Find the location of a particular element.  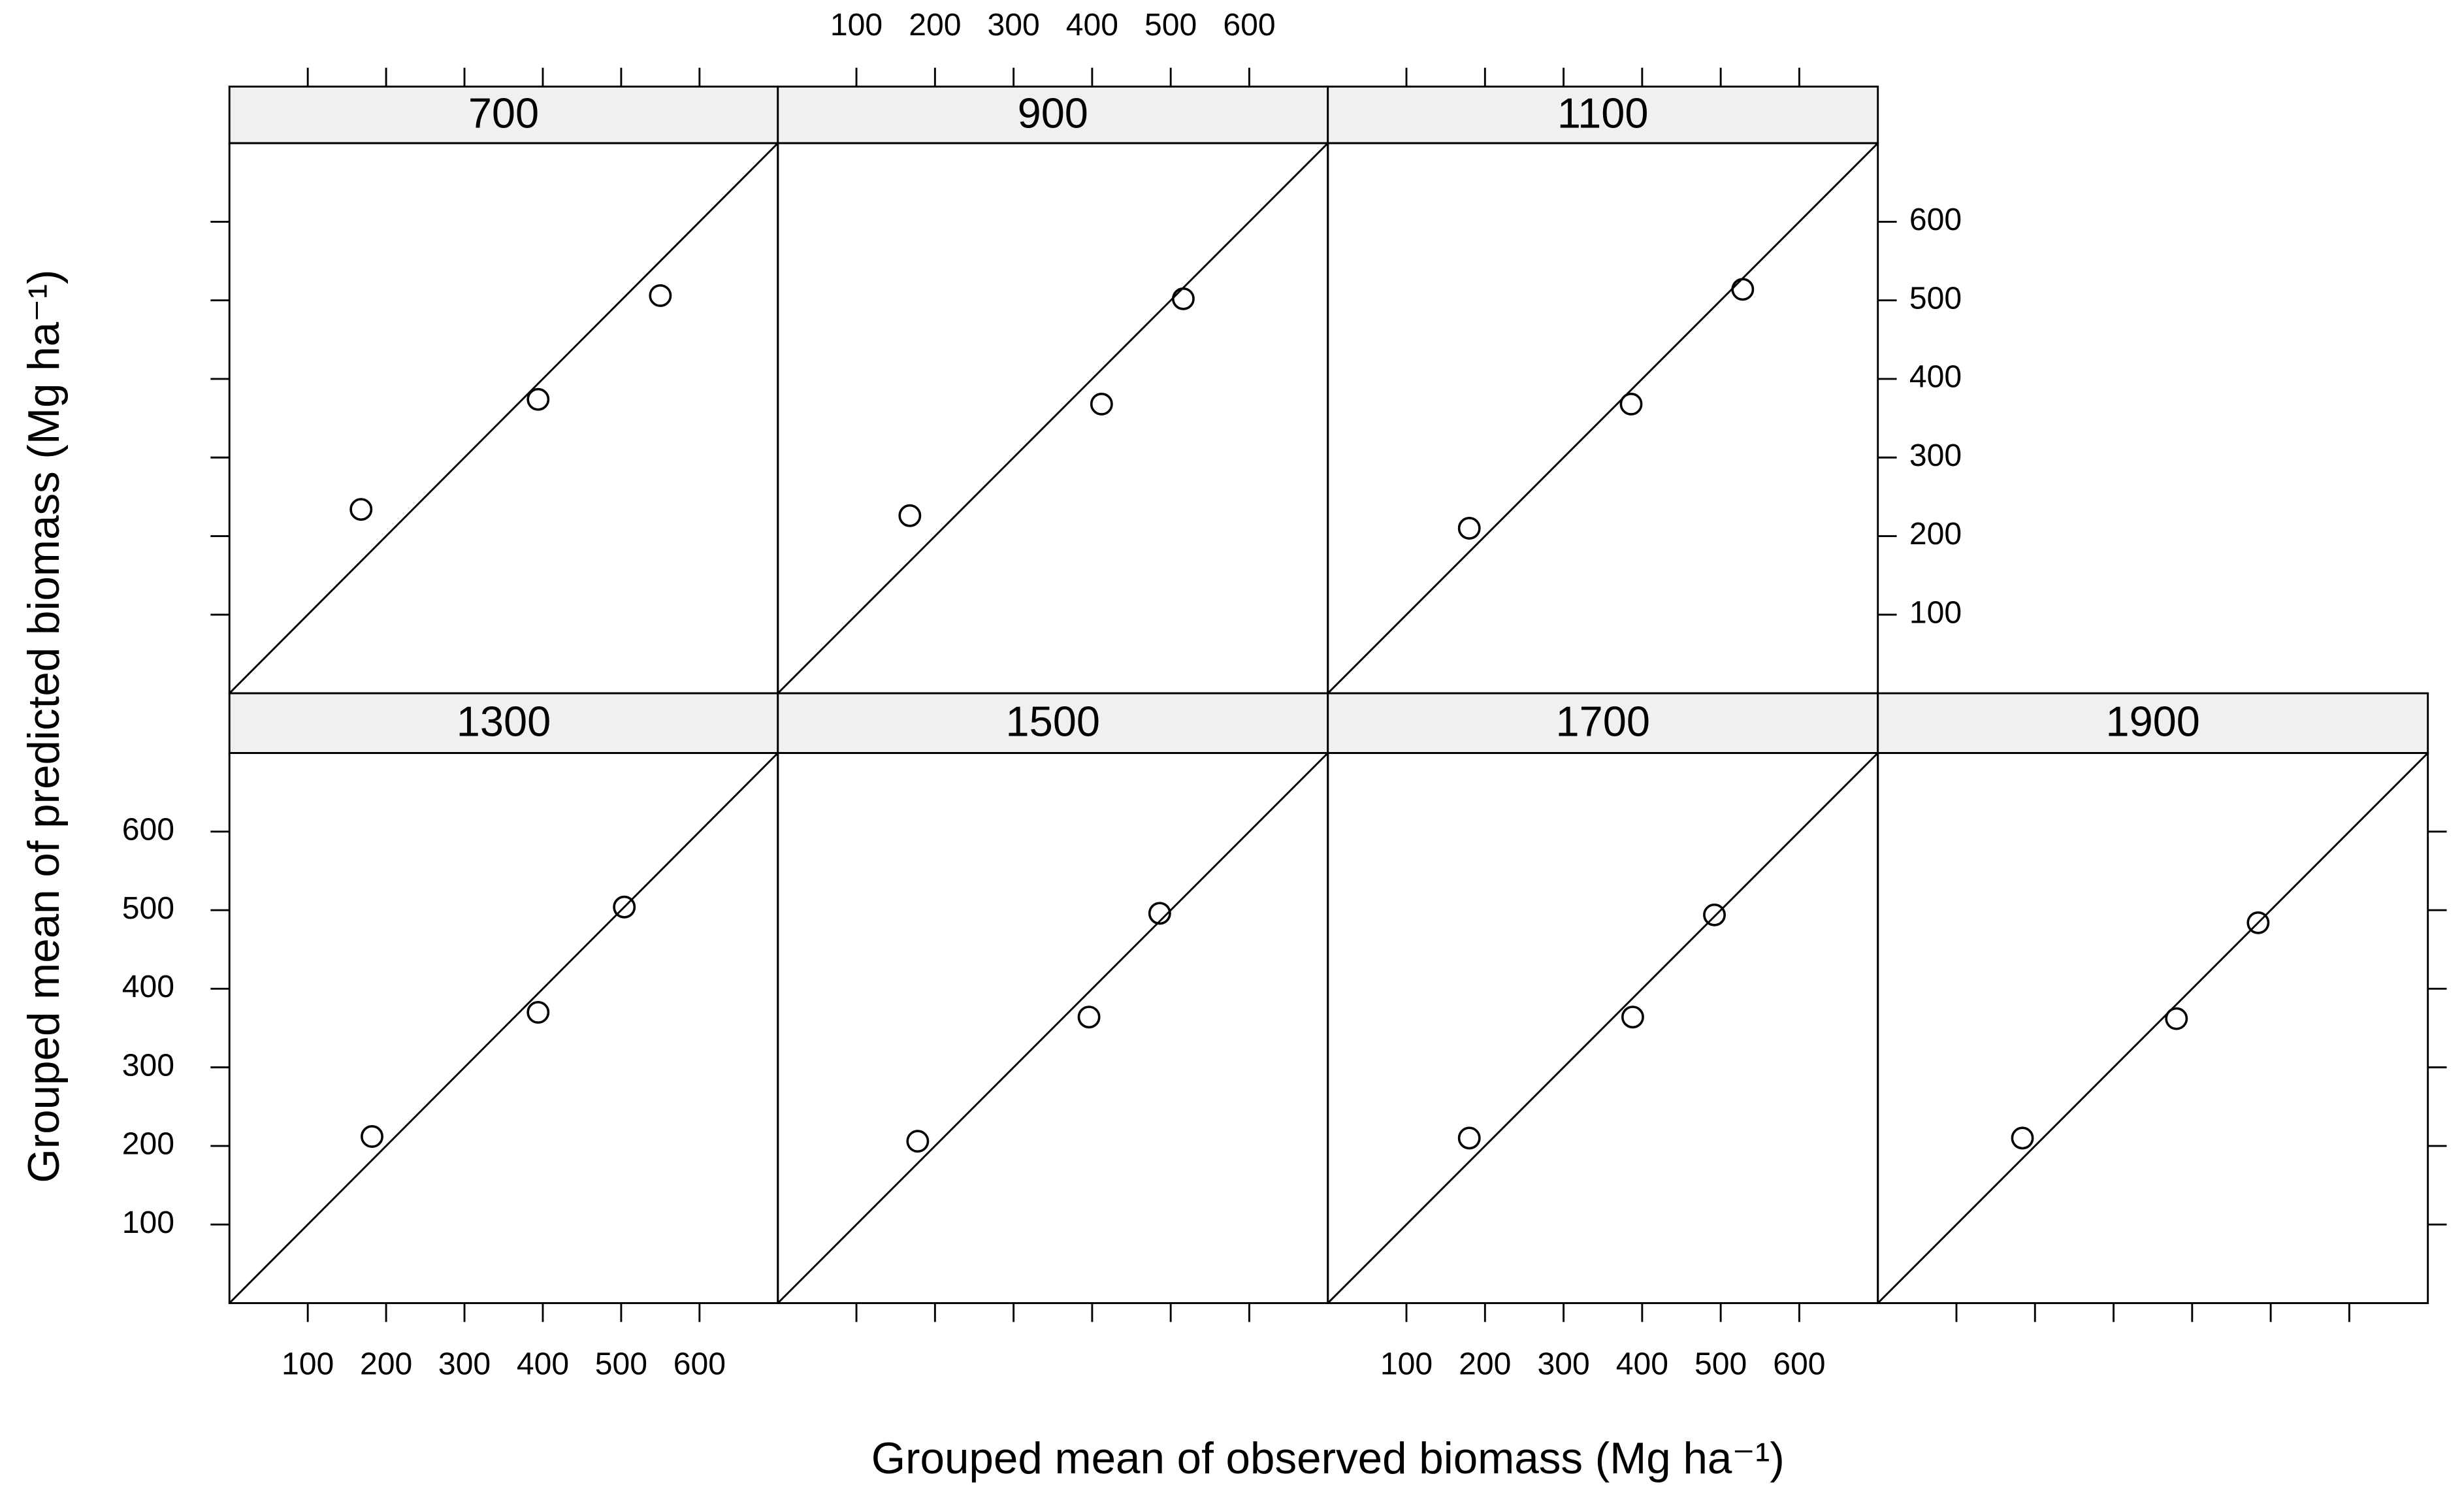

strip-label: 1500 is located at coordinates (1053, 721).